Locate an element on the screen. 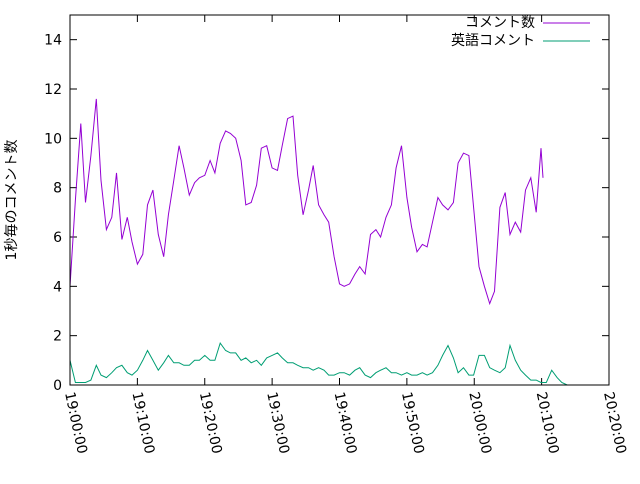 The height and width of the screenshot is (484, 640). x-tick-label: 20:00:00 is located at coordinates (479, 423).